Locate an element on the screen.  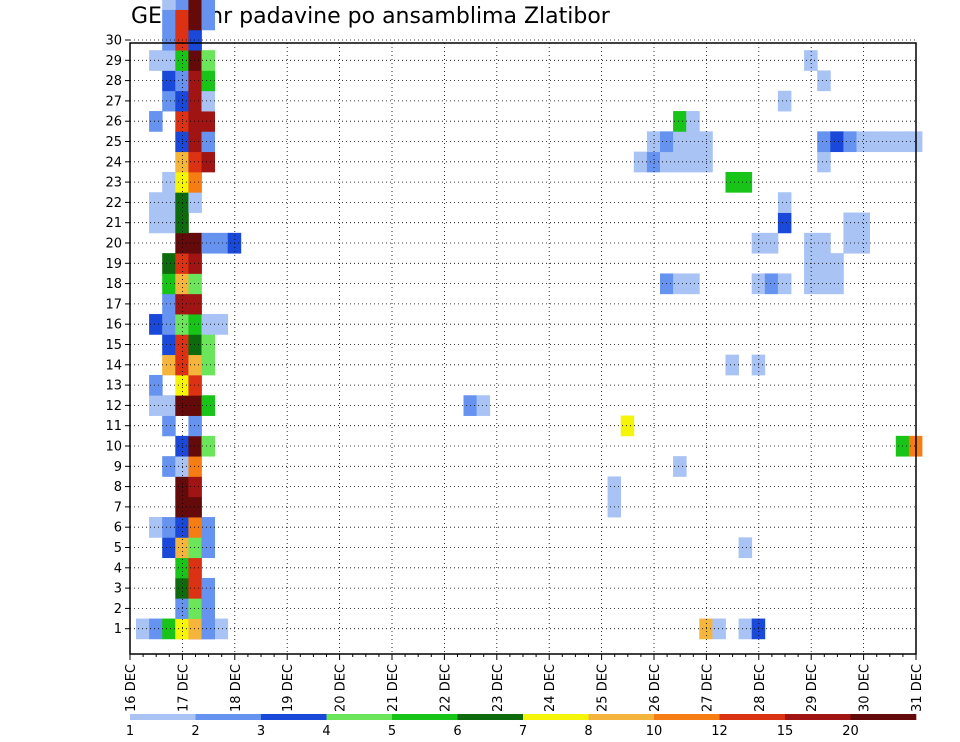
x-tick-label: 28 DEC is located at coordinates (760, 688).